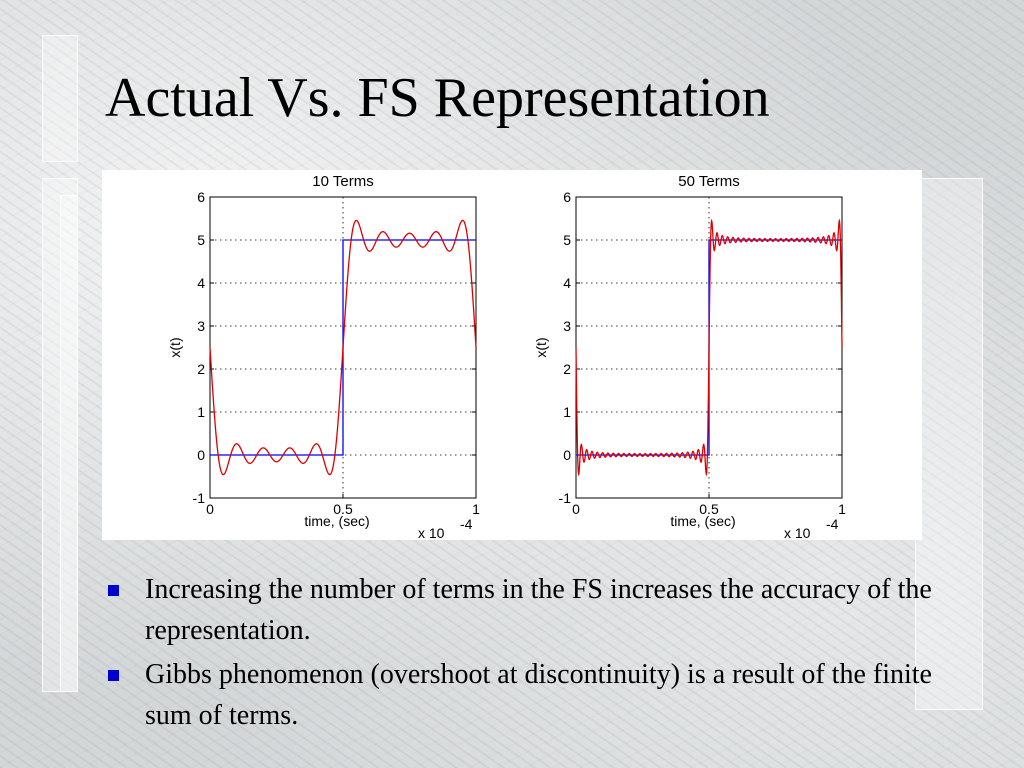 The image size is (1024, 768). I want to click on slide-title: Actual Vs. FS Representation, so click(437, 98).